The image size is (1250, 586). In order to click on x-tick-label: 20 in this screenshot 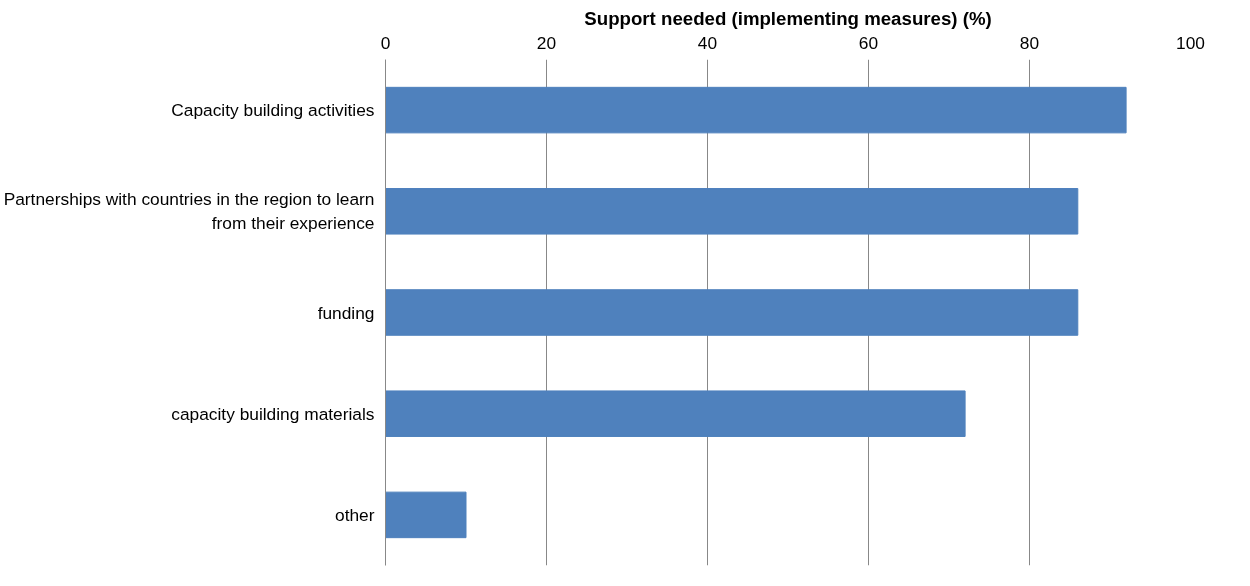, I will do `click(546, 42)`.